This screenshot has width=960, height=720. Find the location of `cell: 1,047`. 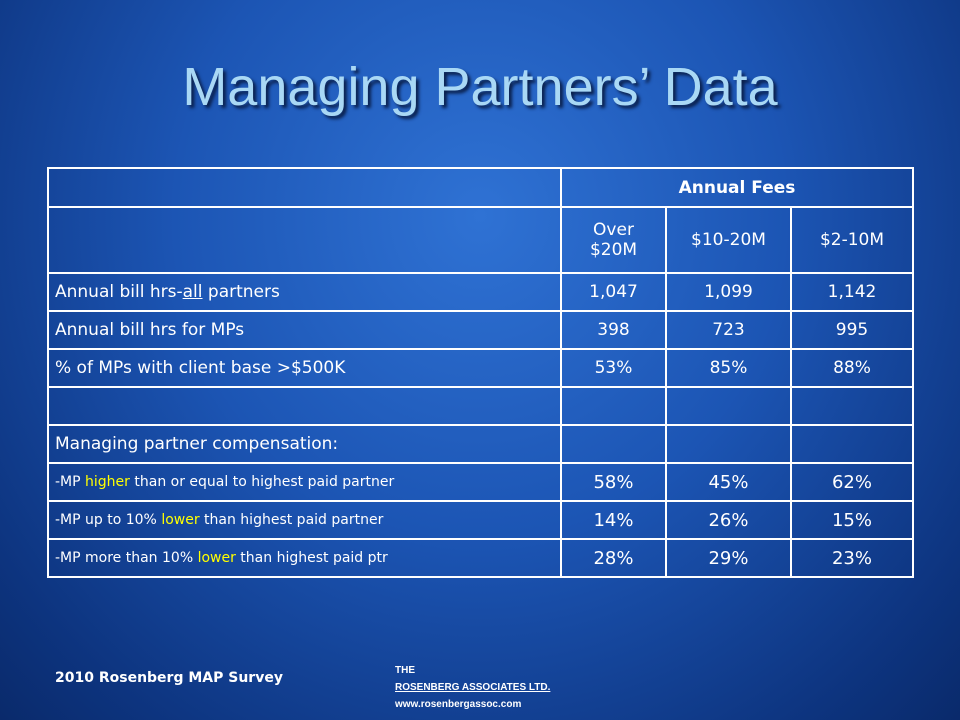

cell: 1,047 is located at coordinates (613, 292).